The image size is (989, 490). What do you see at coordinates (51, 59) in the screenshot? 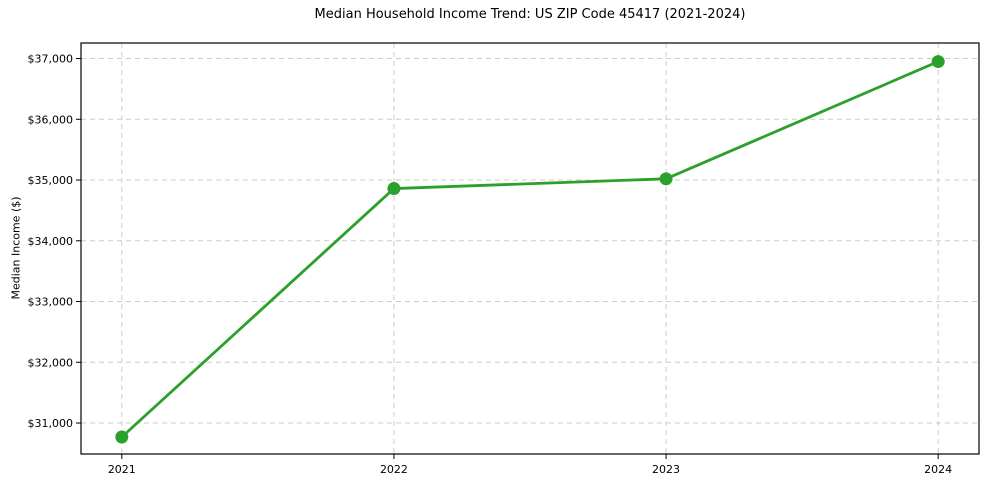
I see `y-tick-label: $37,000` at bounding box center [51, 59].